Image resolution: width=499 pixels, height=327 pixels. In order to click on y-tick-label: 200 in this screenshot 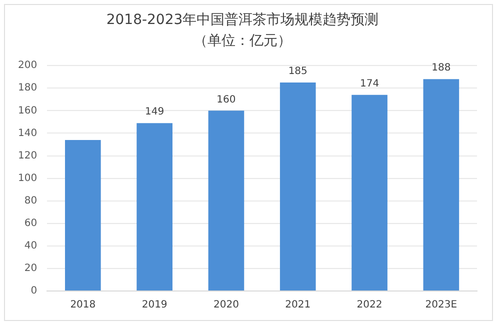, I will do `click(28, 66)`.